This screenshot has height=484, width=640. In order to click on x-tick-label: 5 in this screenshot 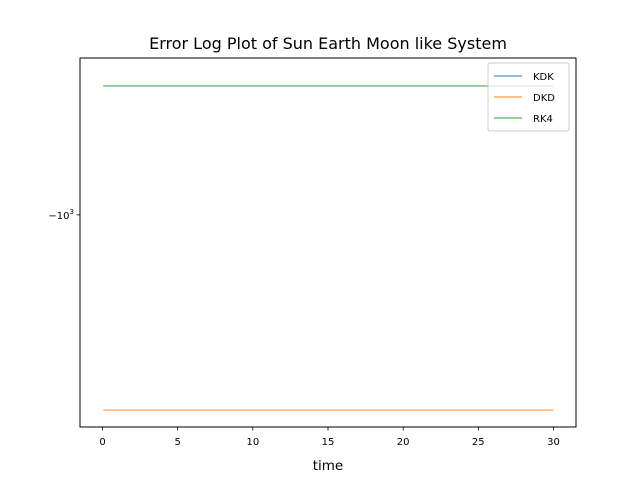, I will do `click(178, 442)`.